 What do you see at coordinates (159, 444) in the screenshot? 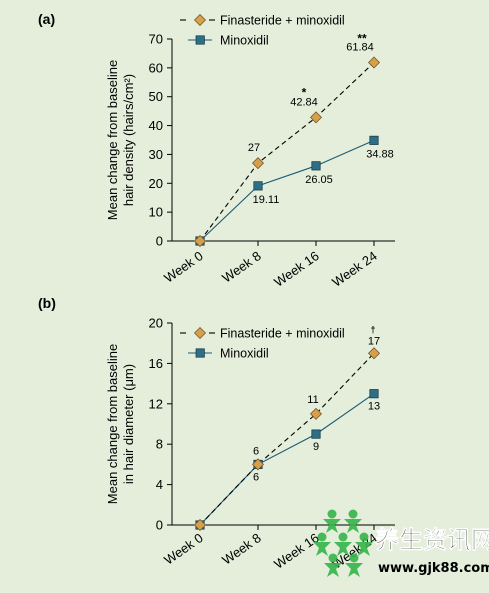
I see `y-tick-label: 8` at bounding box center [159, 444].